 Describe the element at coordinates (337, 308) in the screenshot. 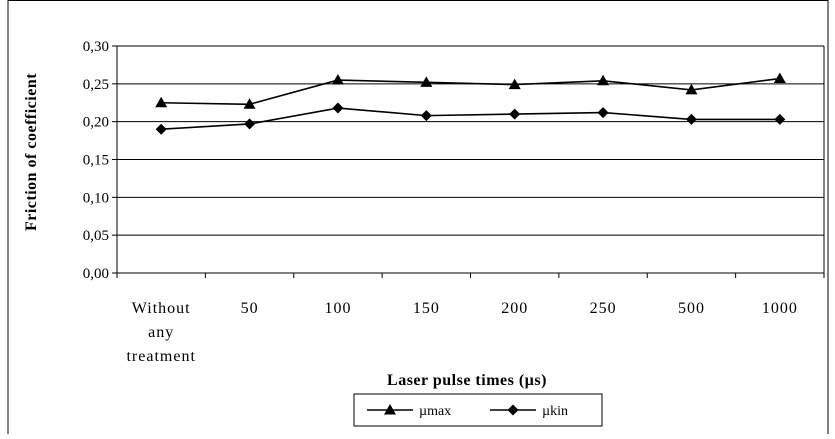

I see `x-tick-label: 100` at that location.